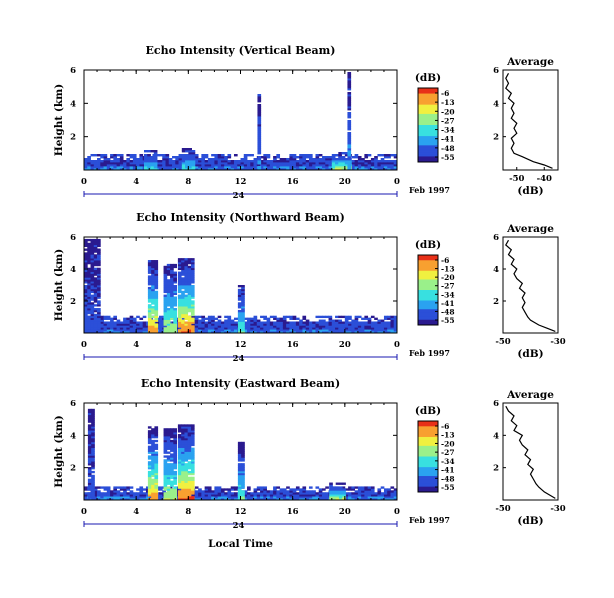  Describe the element at coordinates (502, 509) in the screenshot. I see `profile-x-tick-label: -50` at that location.